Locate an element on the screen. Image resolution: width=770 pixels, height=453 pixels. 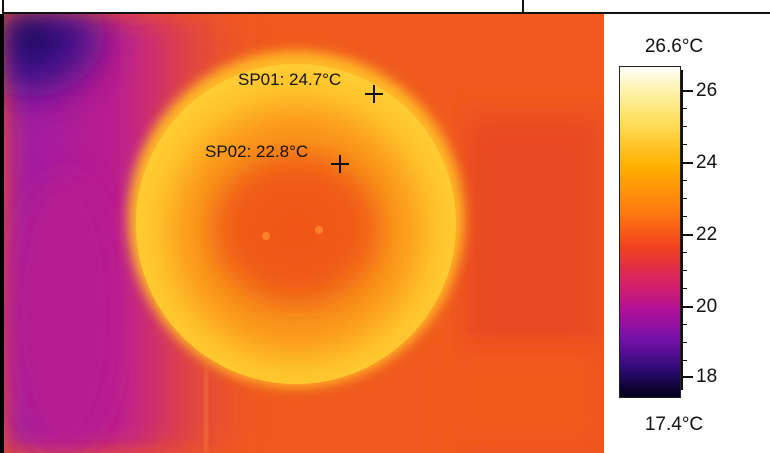
scale-axis is located at coordinates (682, 230).